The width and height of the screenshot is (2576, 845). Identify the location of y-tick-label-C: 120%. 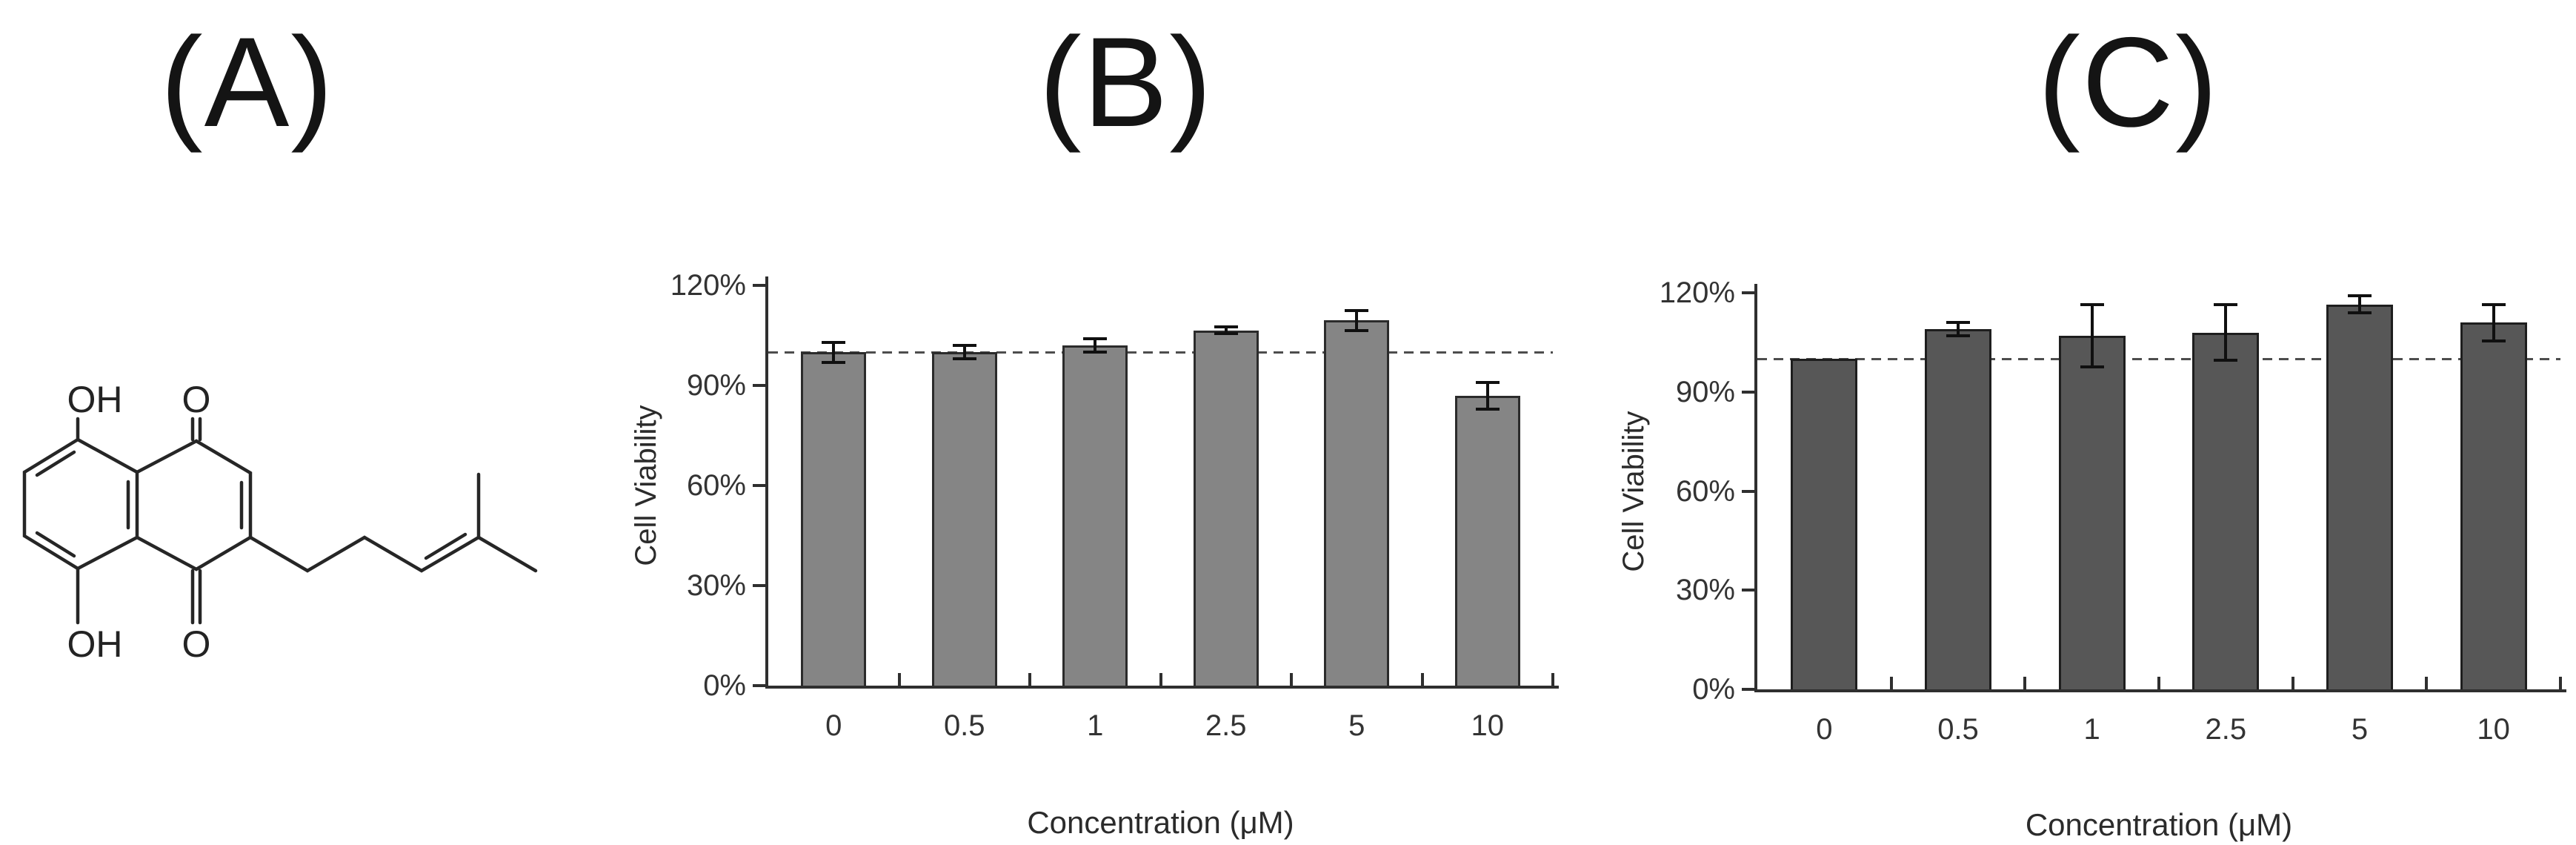
(1697, 292).